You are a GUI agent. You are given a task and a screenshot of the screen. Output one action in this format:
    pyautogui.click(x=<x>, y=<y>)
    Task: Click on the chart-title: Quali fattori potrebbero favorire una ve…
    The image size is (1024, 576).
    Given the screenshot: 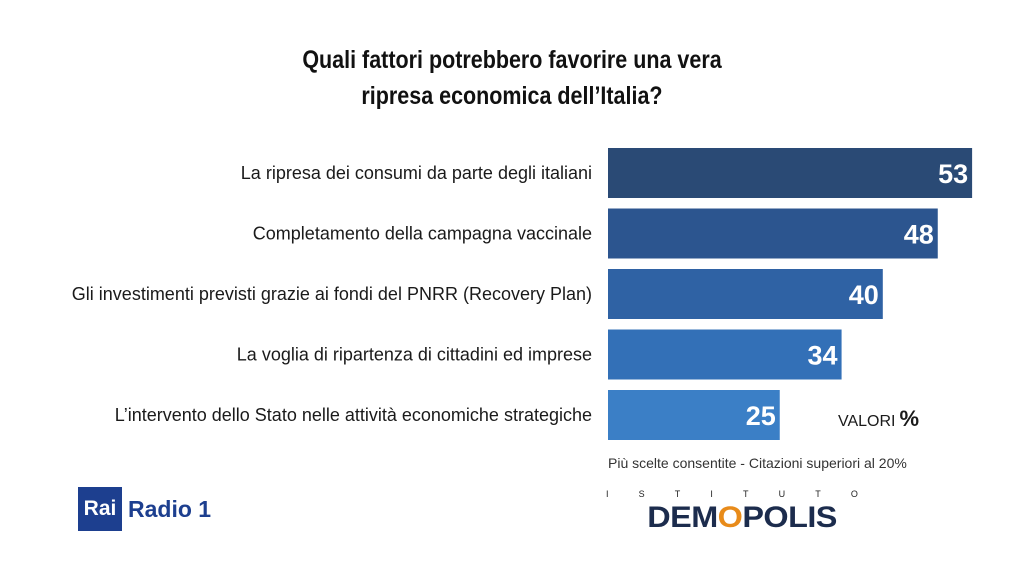 What is the action you would take?
    pyautogui.click(x=512, y=78)
    